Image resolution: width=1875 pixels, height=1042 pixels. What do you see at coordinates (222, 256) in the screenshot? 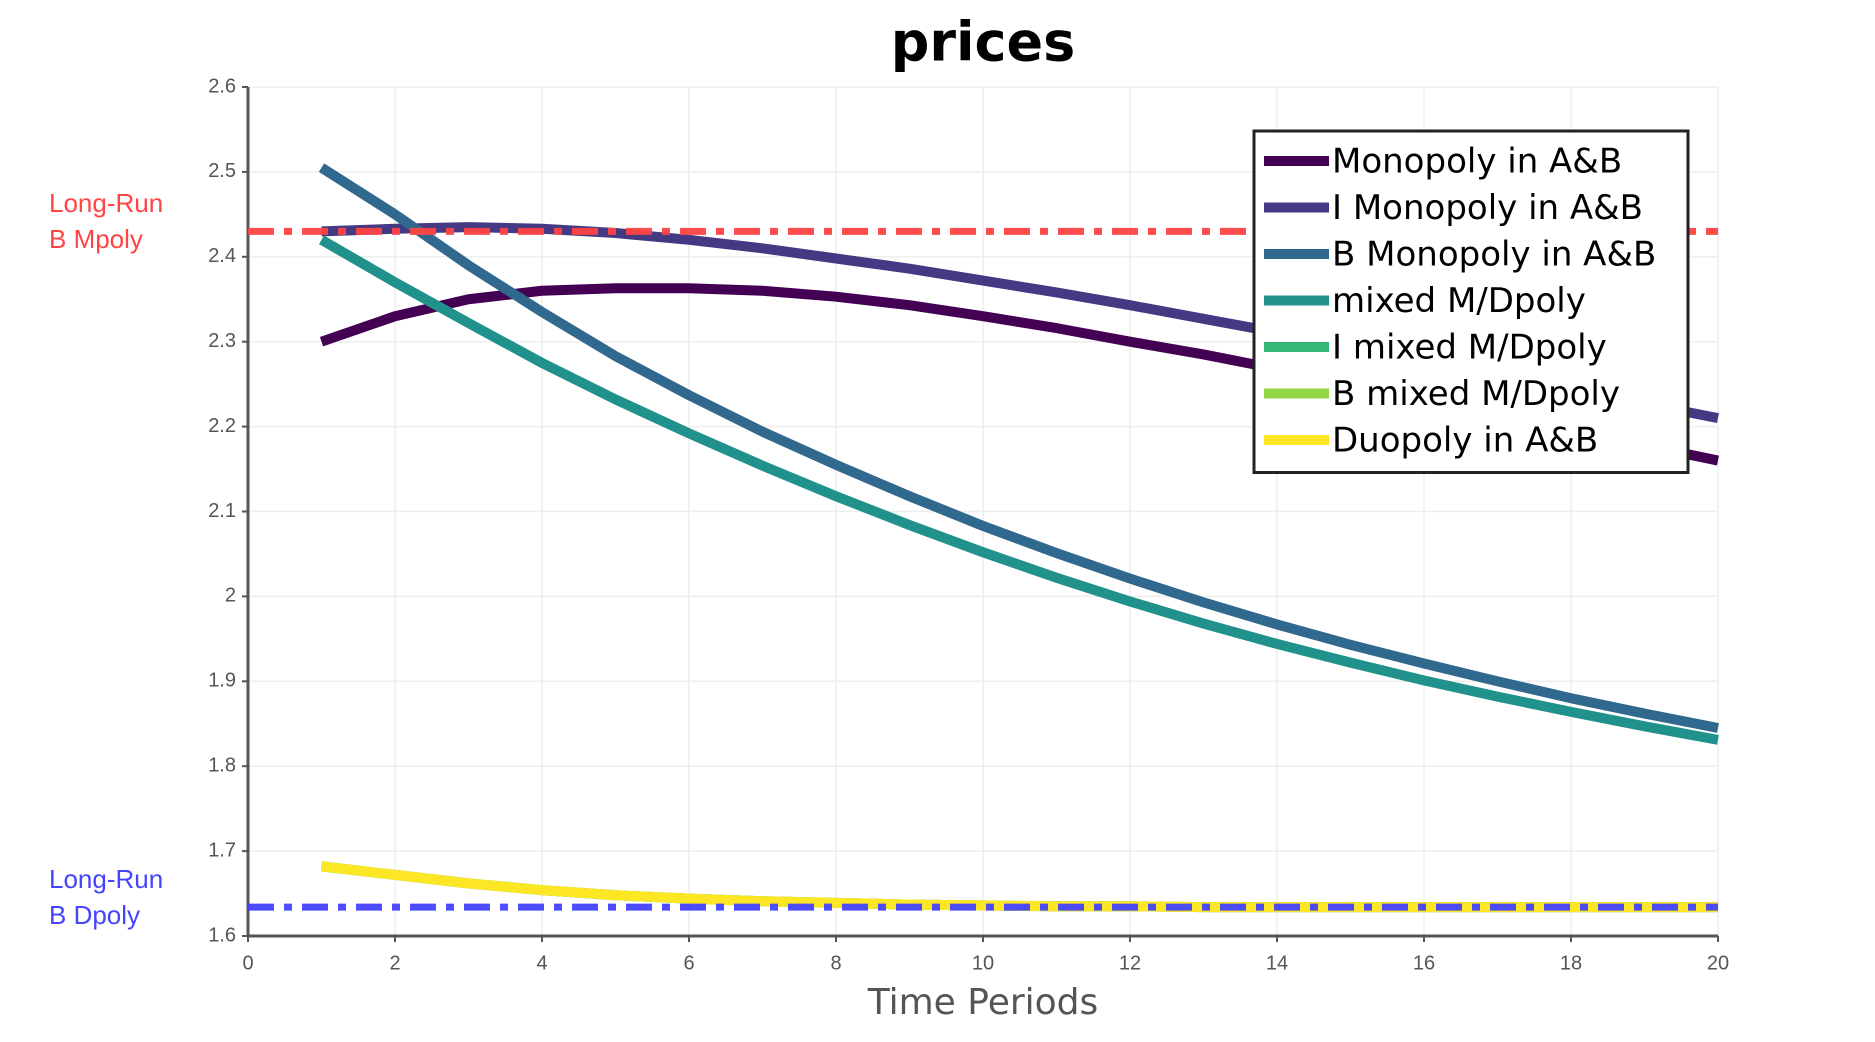
I see `y-tick-label: 2.4` at bounding box center [222, 256].